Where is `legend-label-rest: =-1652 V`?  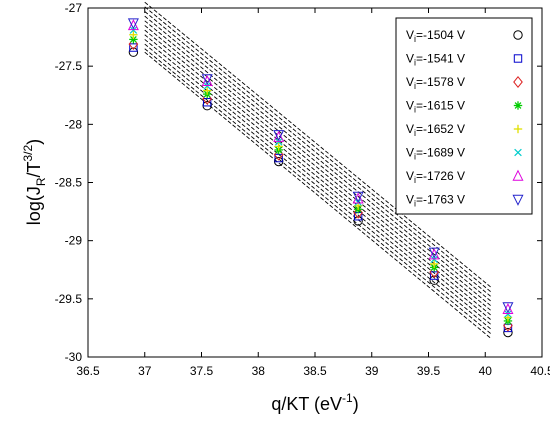 legend-label-rest: =-1652 V is located at coordinates (440, 129).